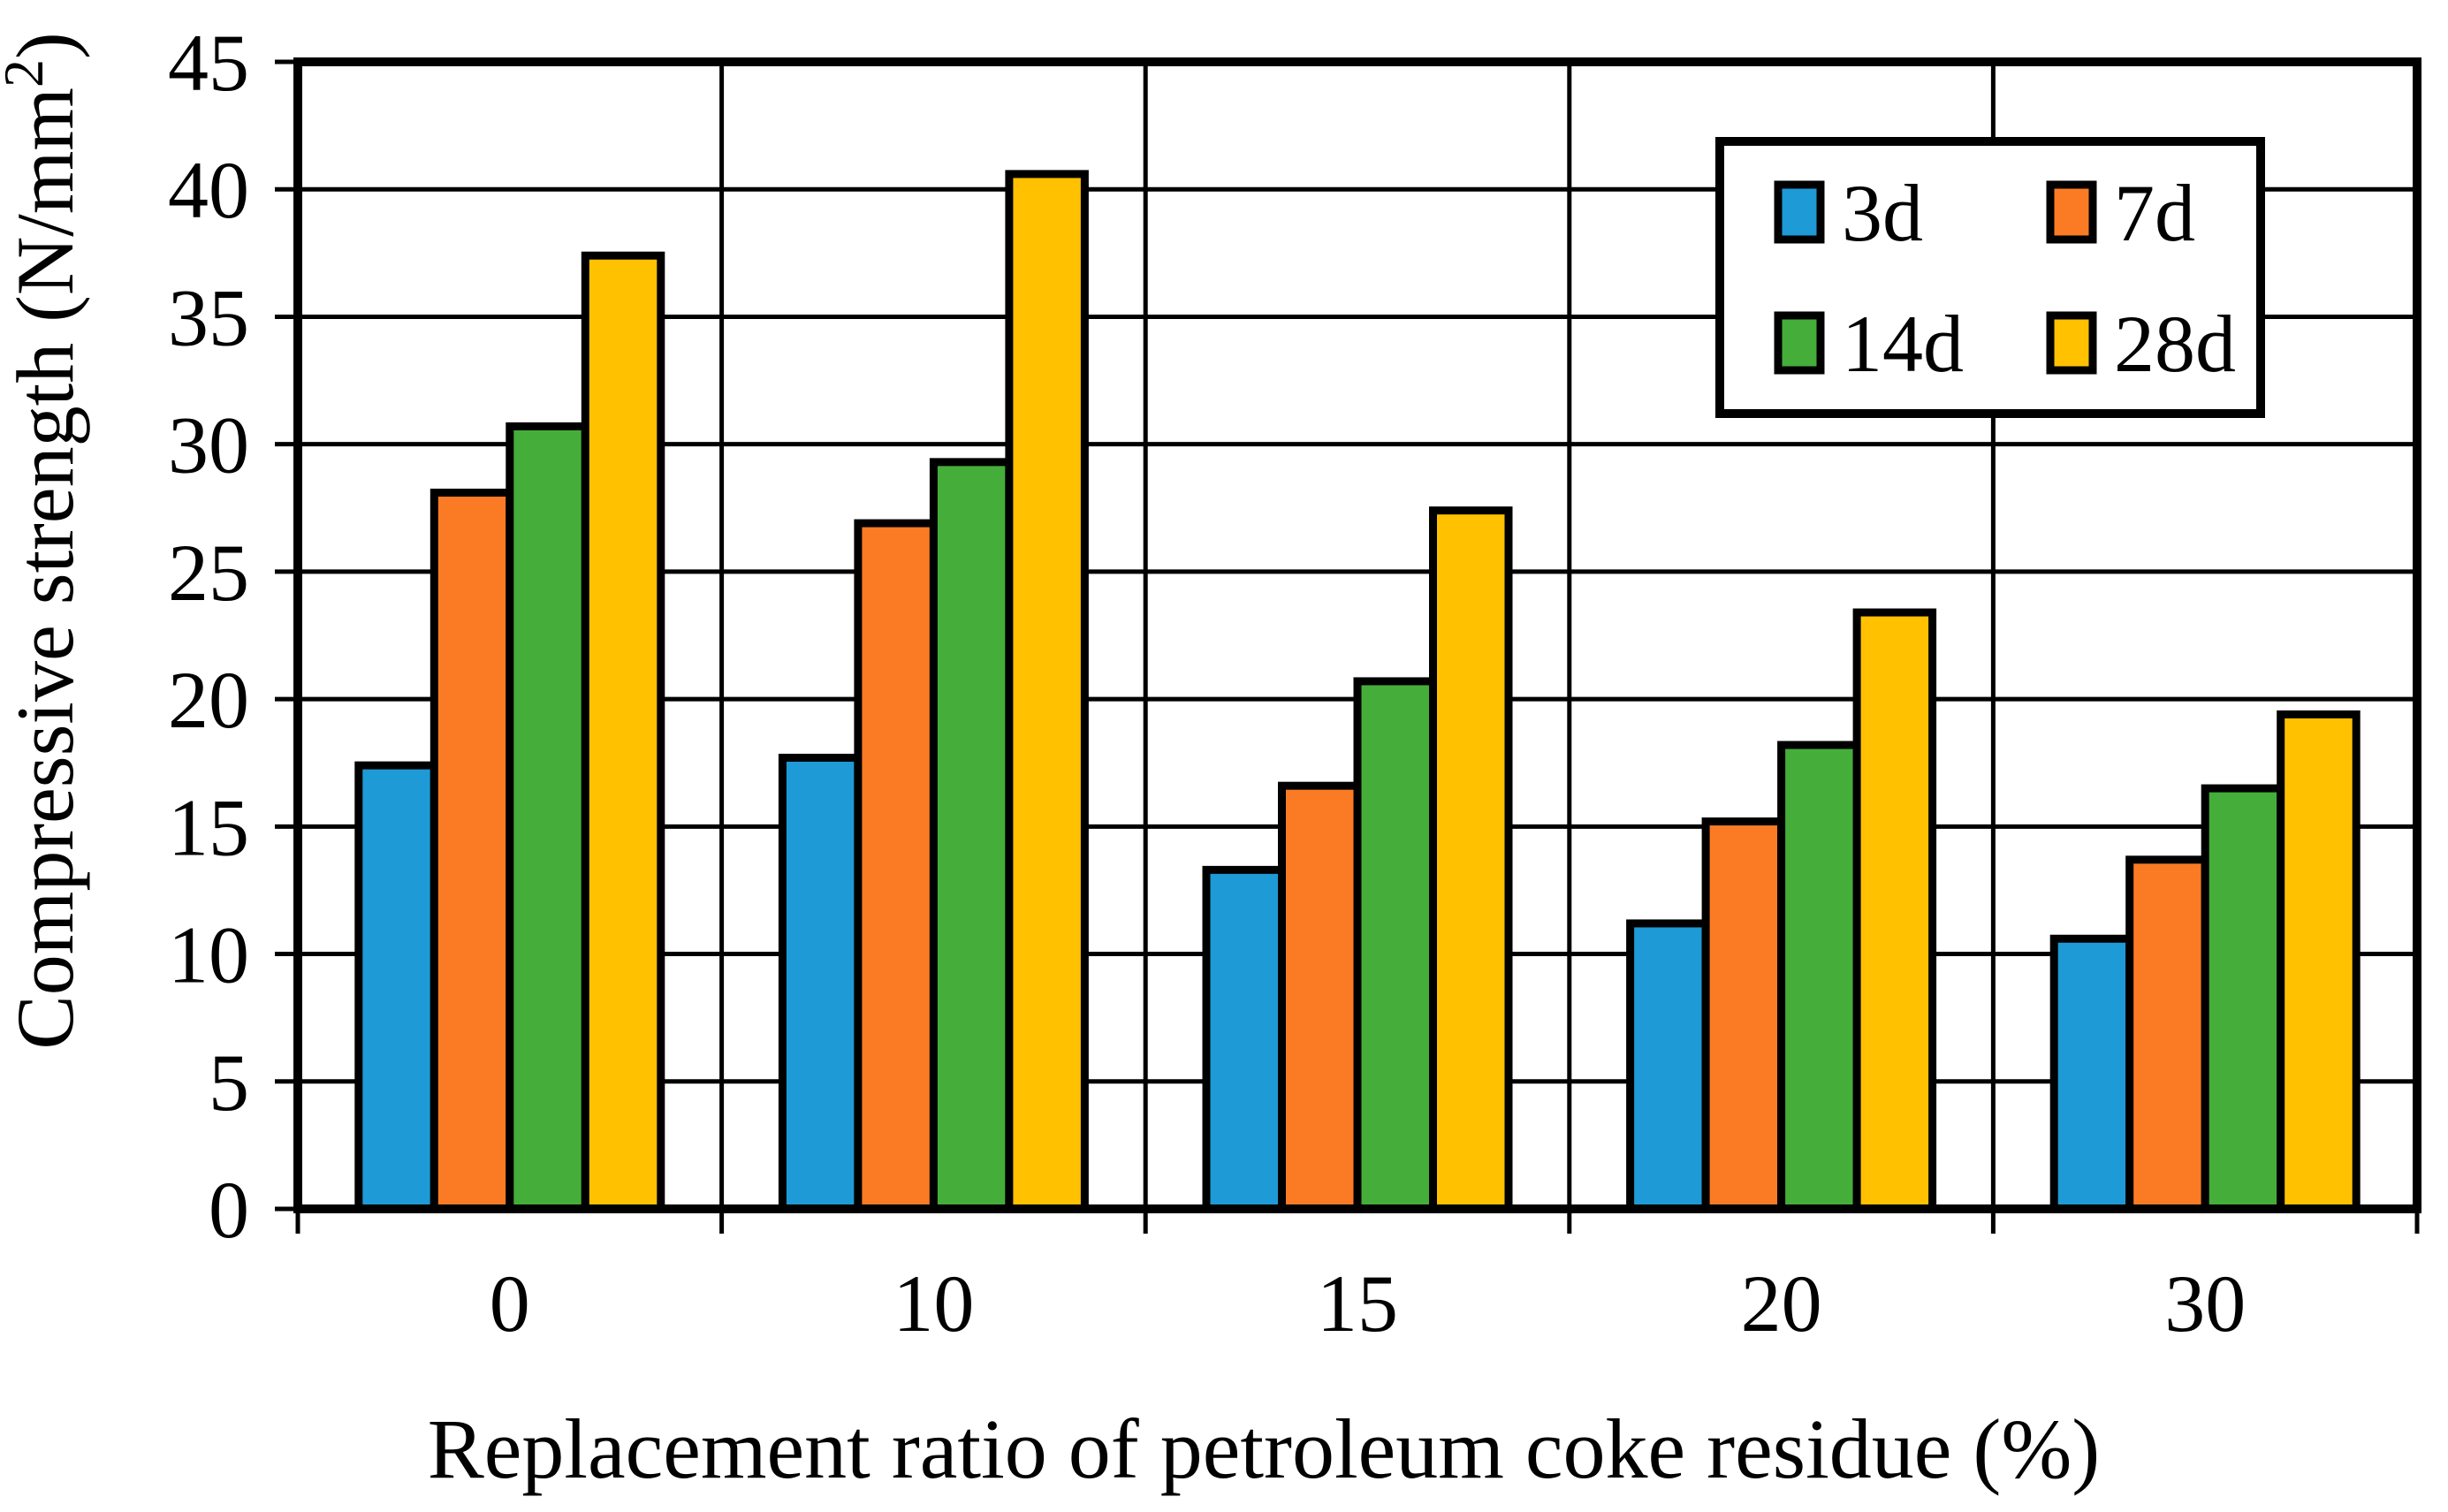  Describe the element at coordinates (208, 827) in the screenshot. I see `y-tick-label: 15` at that location.